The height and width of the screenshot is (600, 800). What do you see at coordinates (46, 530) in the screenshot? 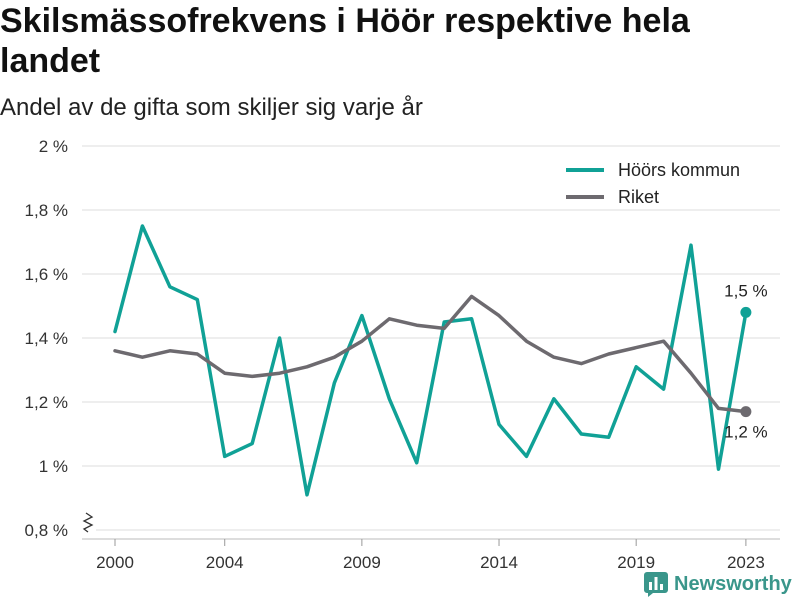
I see `y-tick-label: 0,8 %` at bounding box center [46, 530].